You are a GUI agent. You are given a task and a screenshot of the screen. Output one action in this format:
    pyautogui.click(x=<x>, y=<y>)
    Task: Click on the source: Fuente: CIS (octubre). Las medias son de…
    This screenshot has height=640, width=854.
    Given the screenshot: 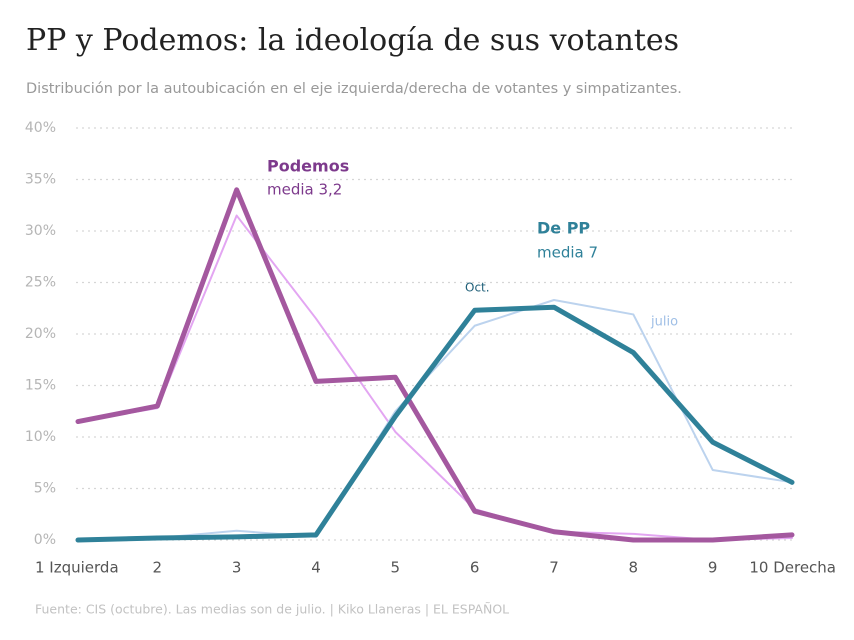 What is the action you would take?
    pyautogui.click(x=272, y=609)
    